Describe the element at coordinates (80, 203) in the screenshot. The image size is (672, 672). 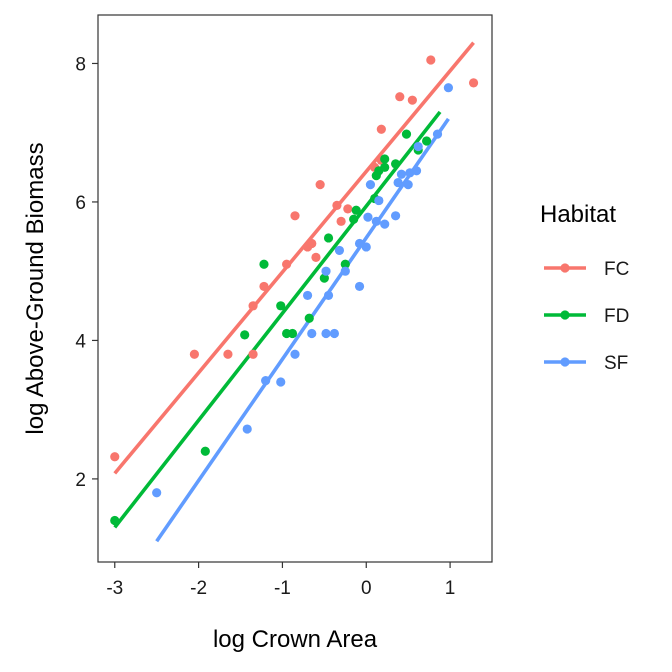
I see `y-tick-label: 6` at that location.